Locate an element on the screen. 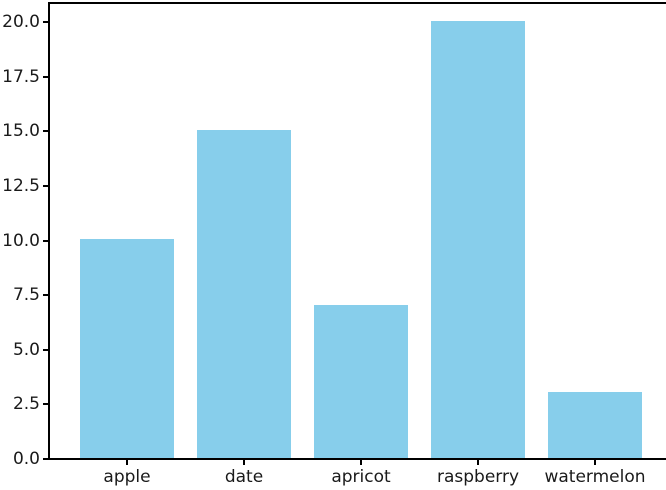  y-tick-label-15.0: 15.0 is located at coordinates (21, 131).